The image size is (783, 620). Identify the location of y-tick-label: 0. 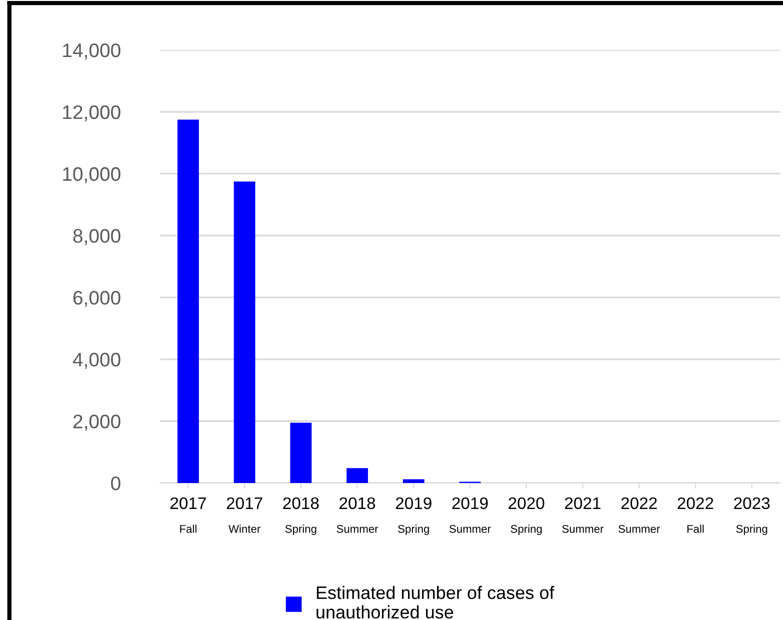
(115, 483).